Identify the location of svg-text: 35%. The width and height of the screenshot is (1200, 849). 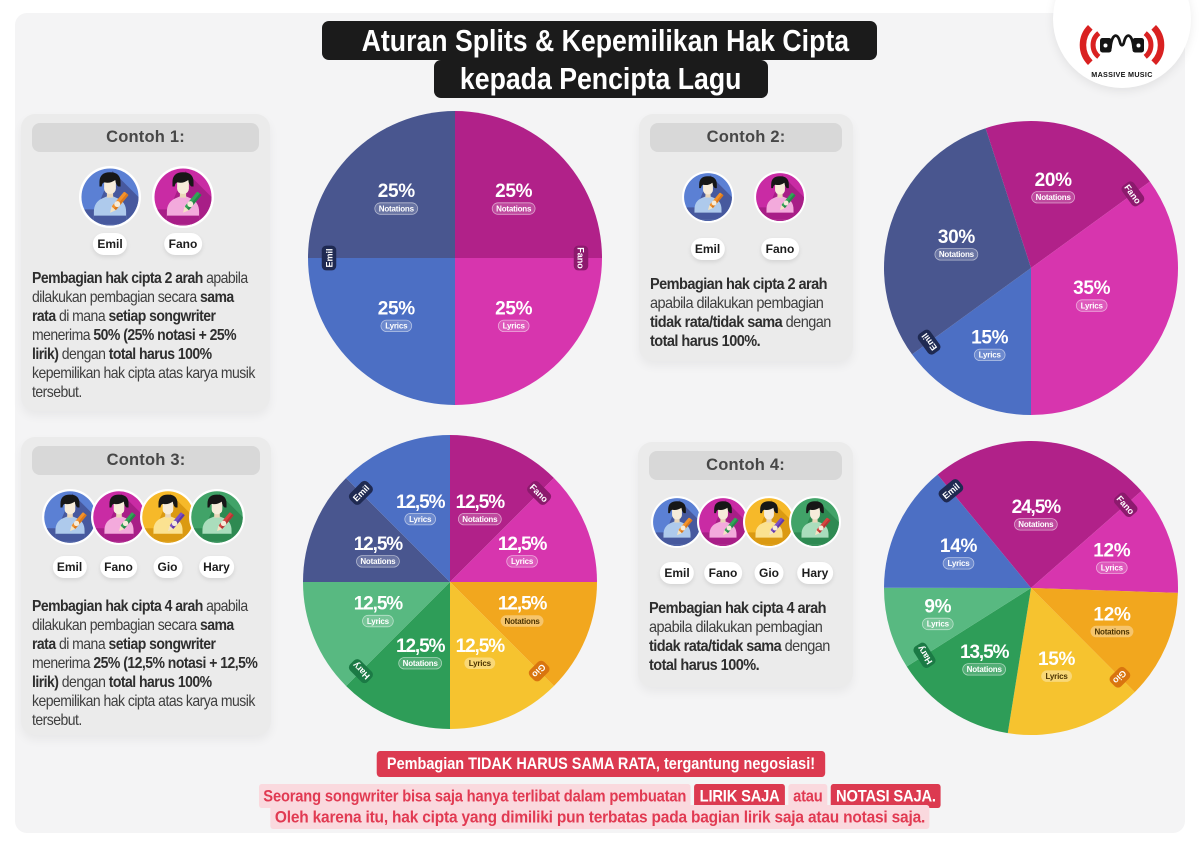
(1092, 288).